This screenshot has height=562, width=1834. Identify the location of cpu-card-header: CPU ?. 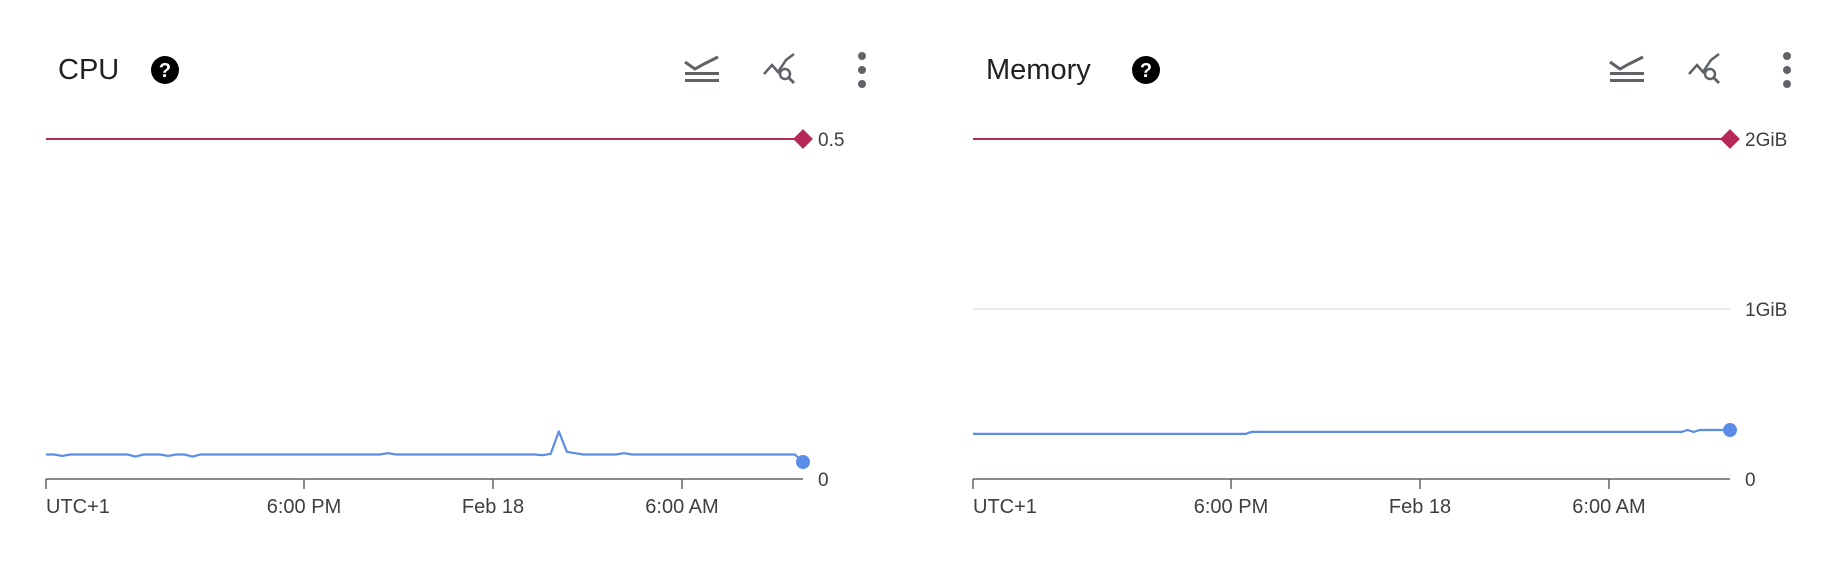
(458, 70).